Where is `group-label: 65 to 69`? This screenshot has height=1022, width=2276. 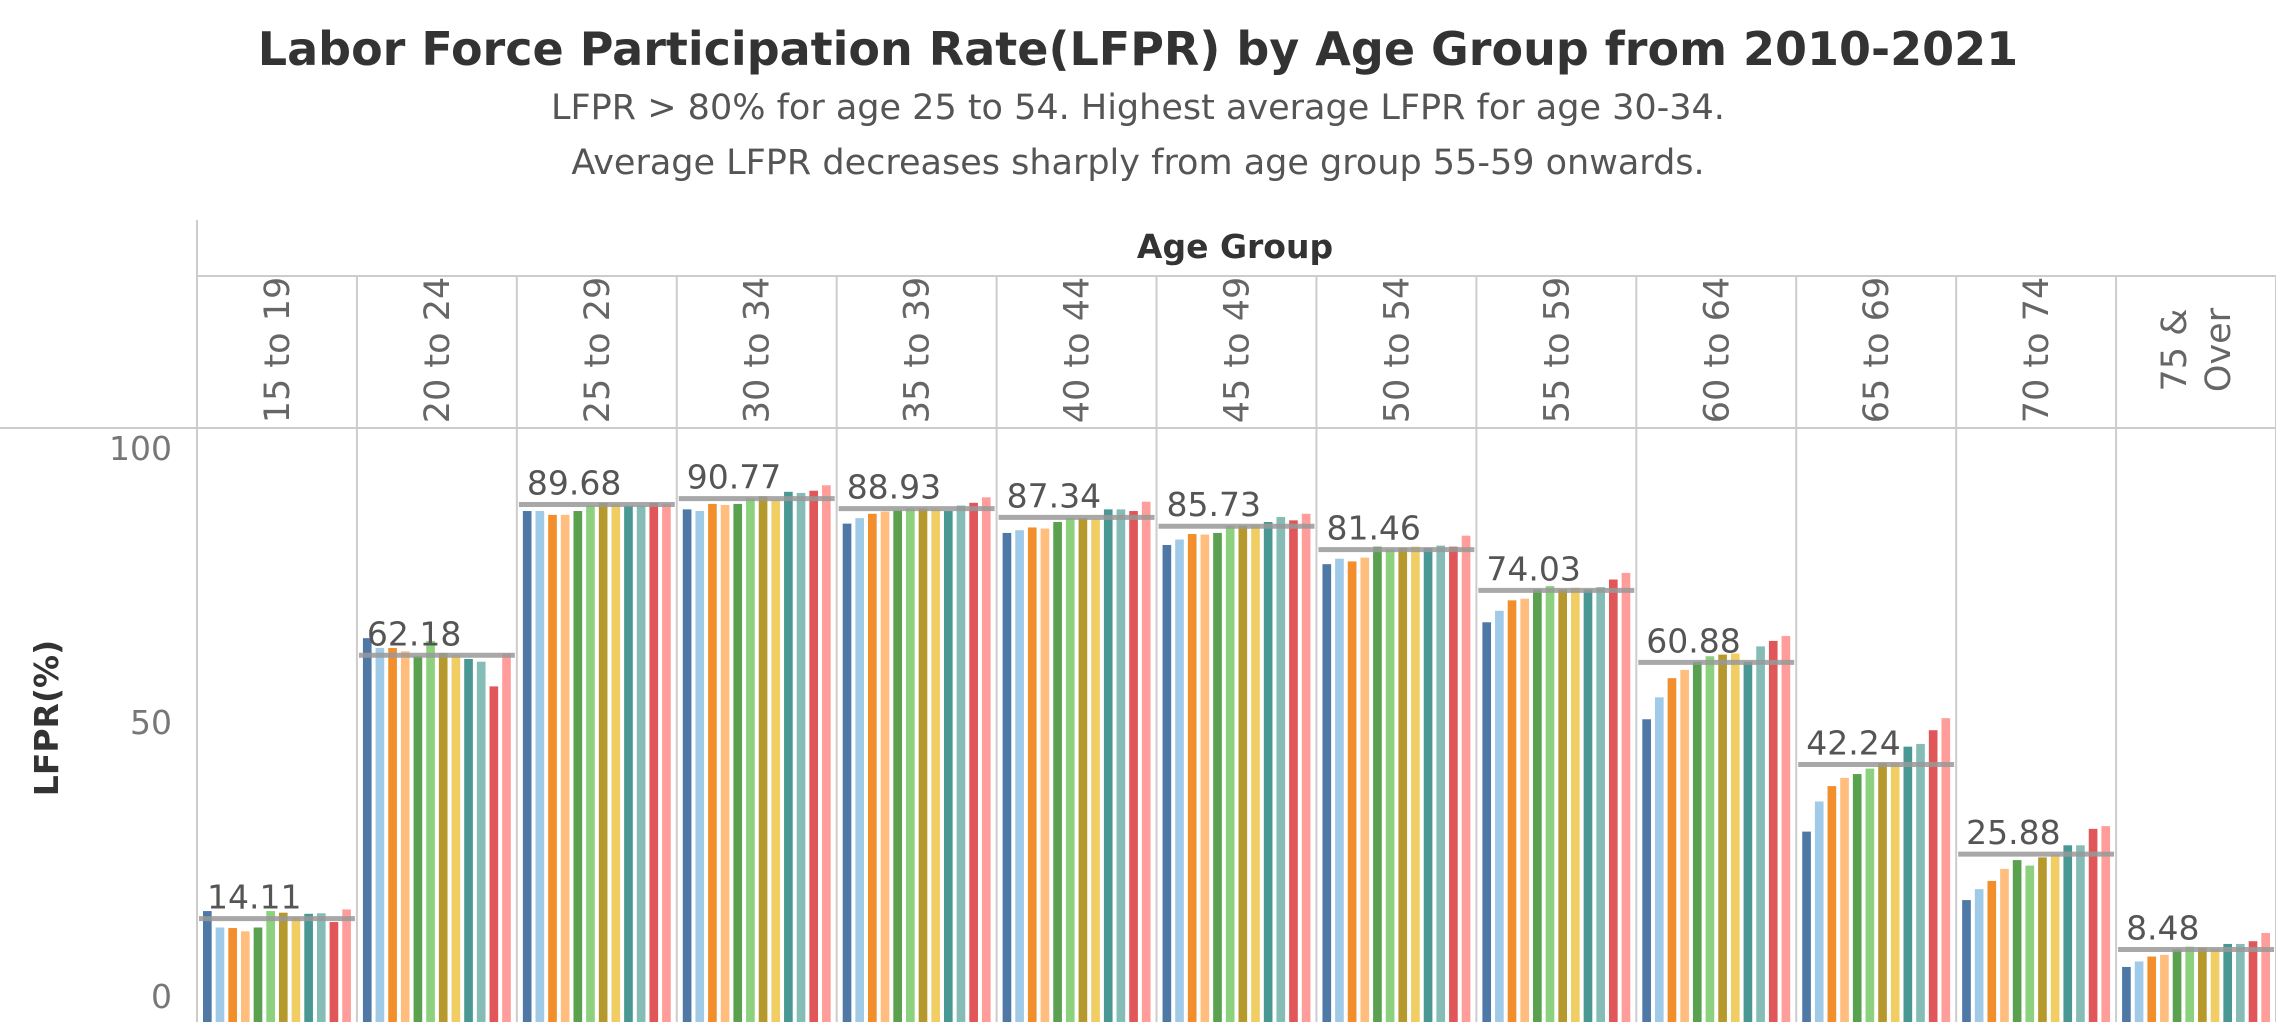
group-label: 65 to 69 is located at coordinates (1877, 350).